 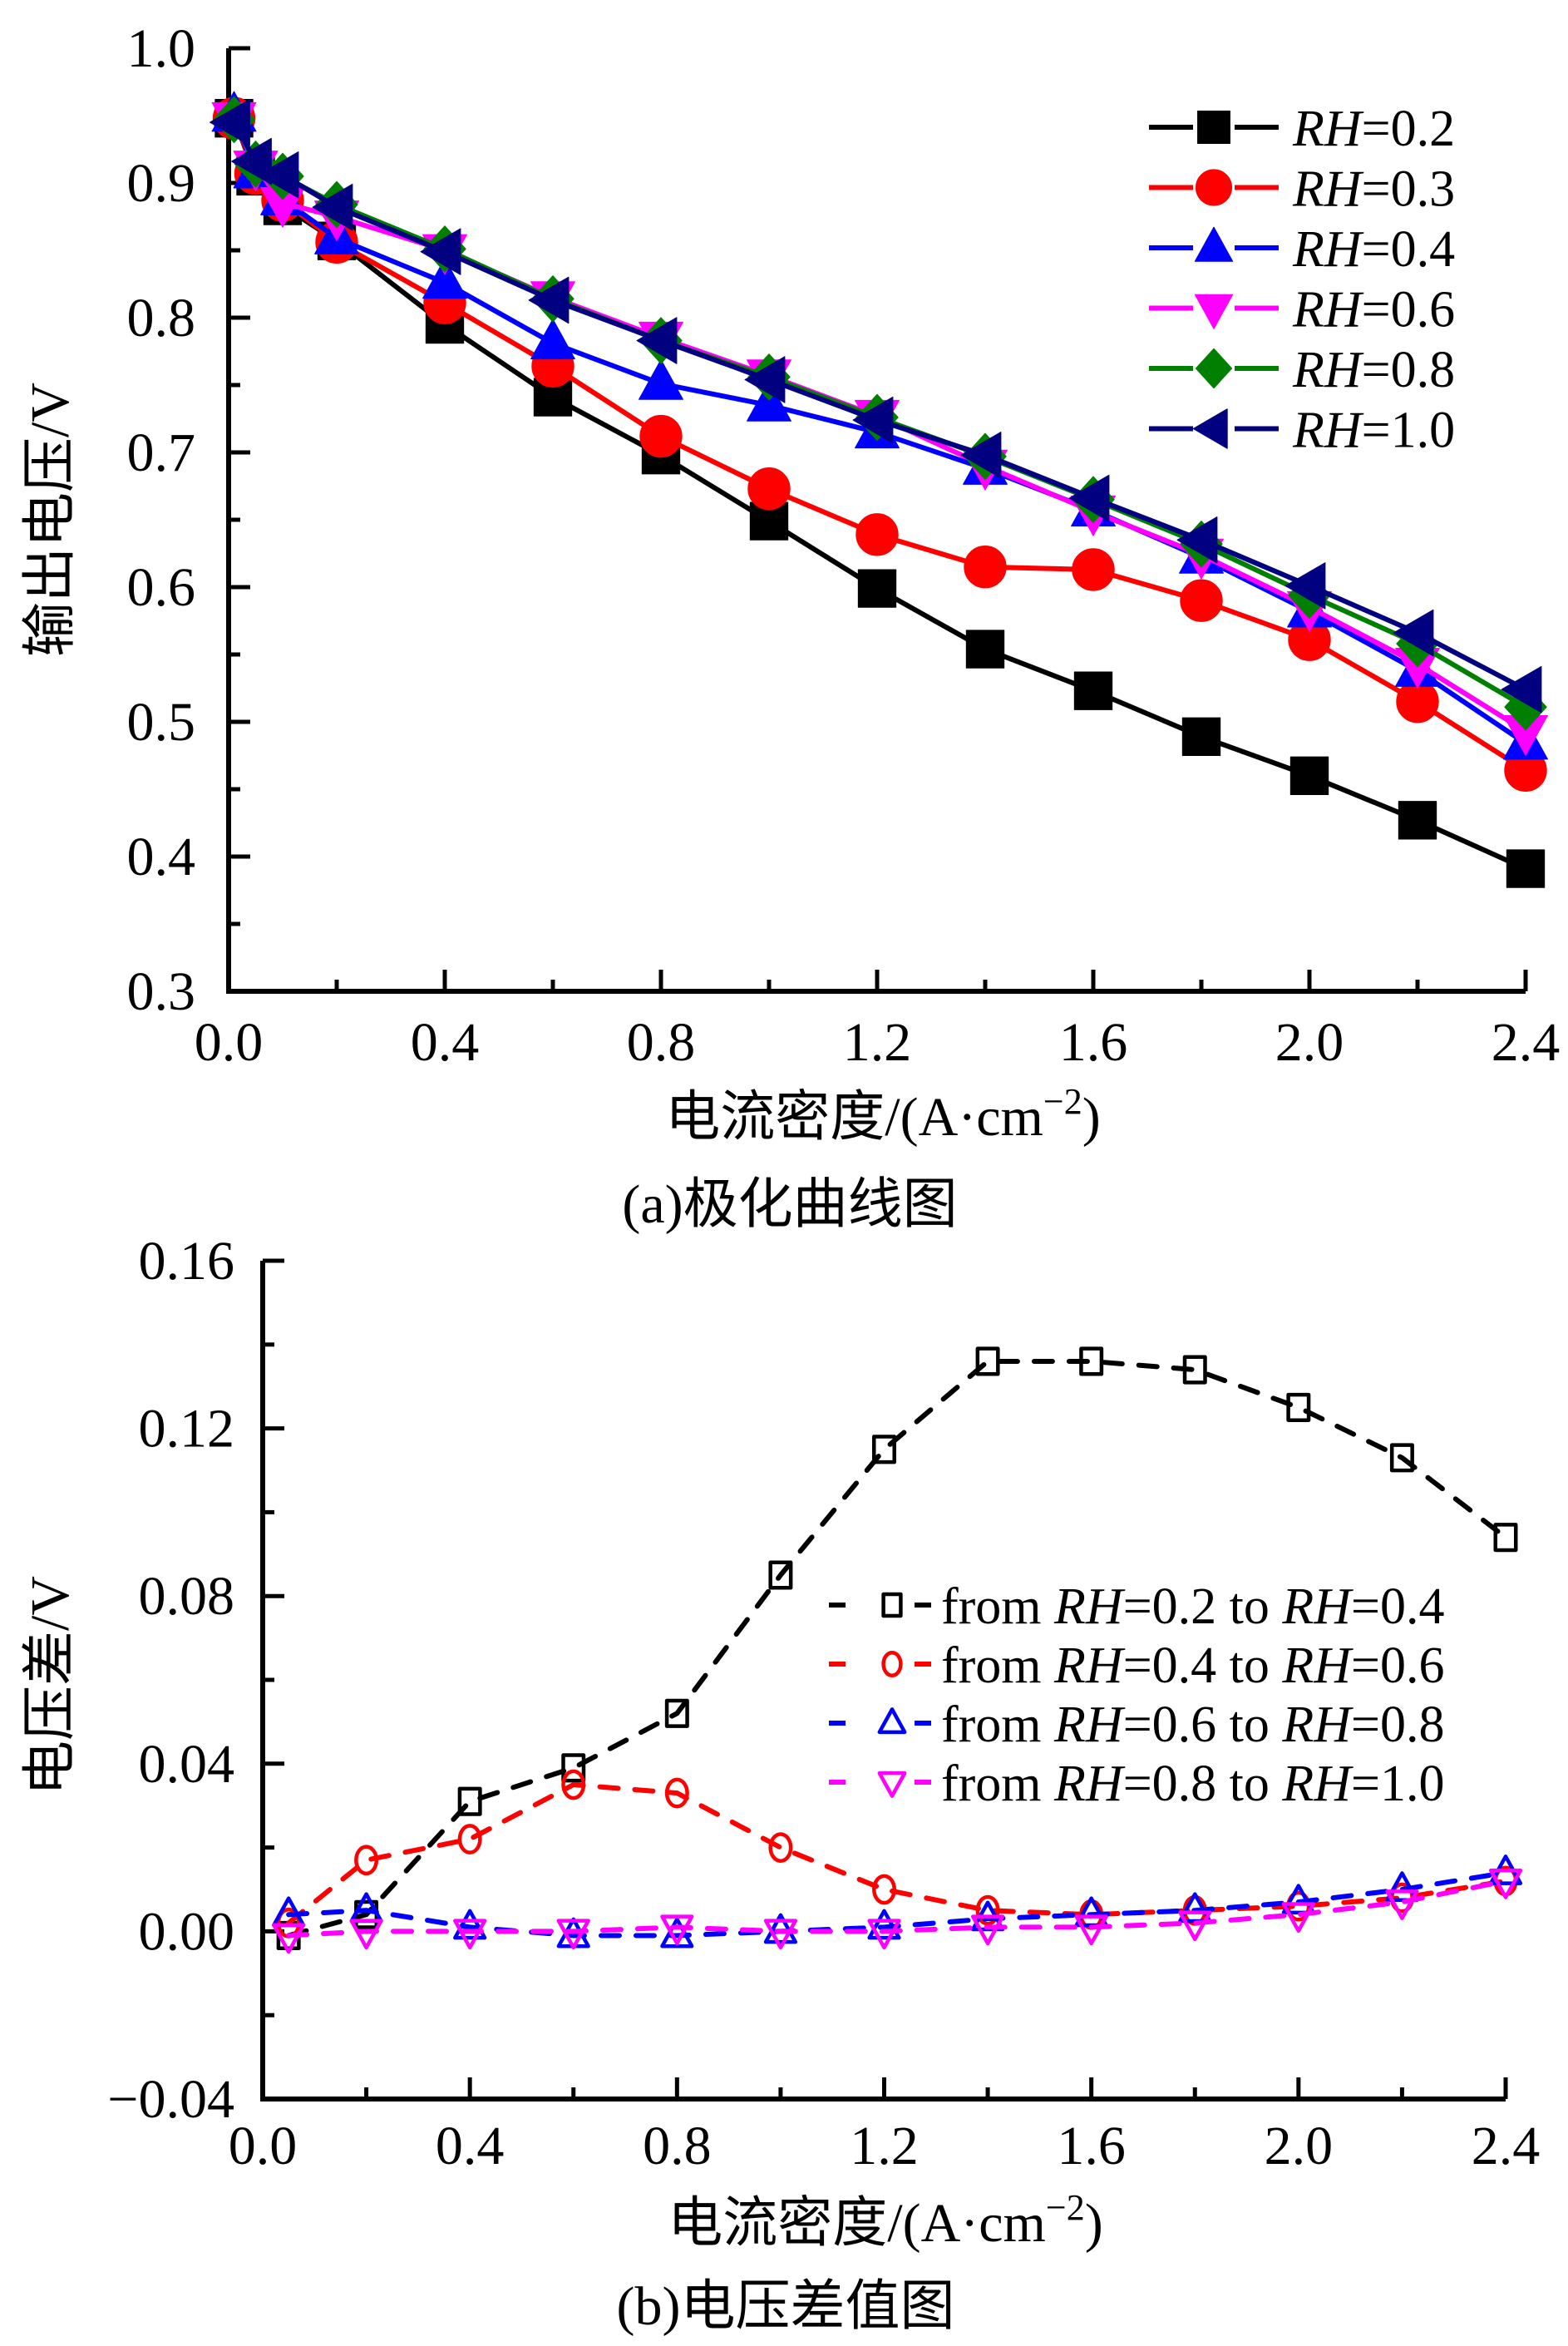 I want to click on x-tick-label: 1.2, so click(x=884, y=2146).